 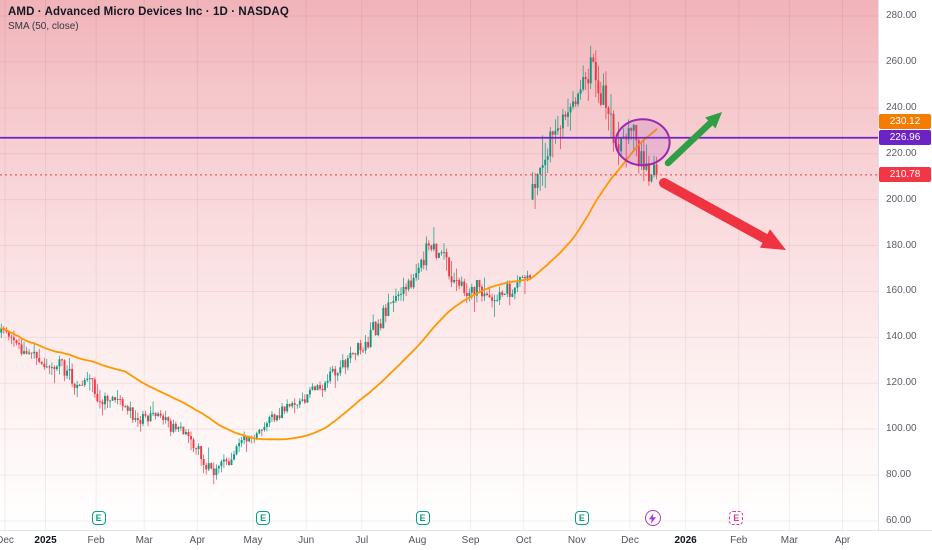 I want to click on price-tick-label: 160.00, so click(x=901, y=291).